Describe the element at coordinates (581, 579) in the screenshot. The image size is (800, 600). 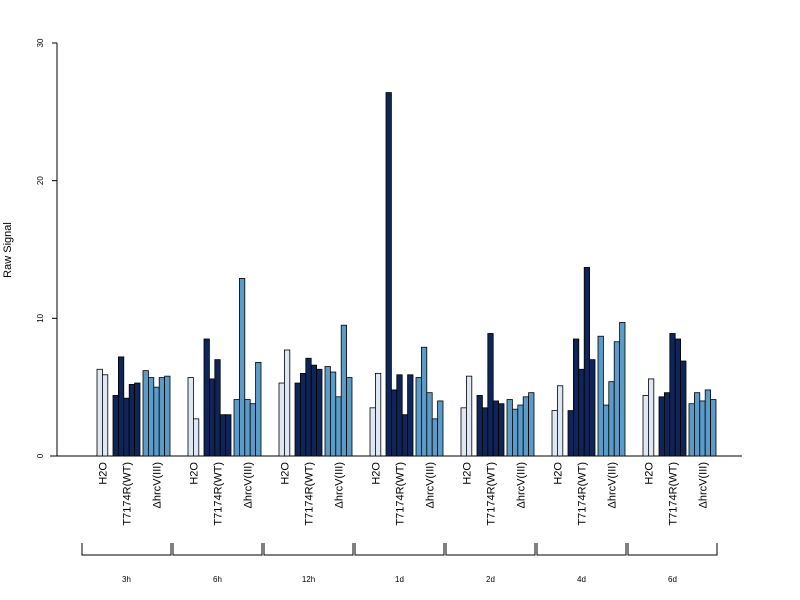
I see `timepoint-label: 4d` at that location.